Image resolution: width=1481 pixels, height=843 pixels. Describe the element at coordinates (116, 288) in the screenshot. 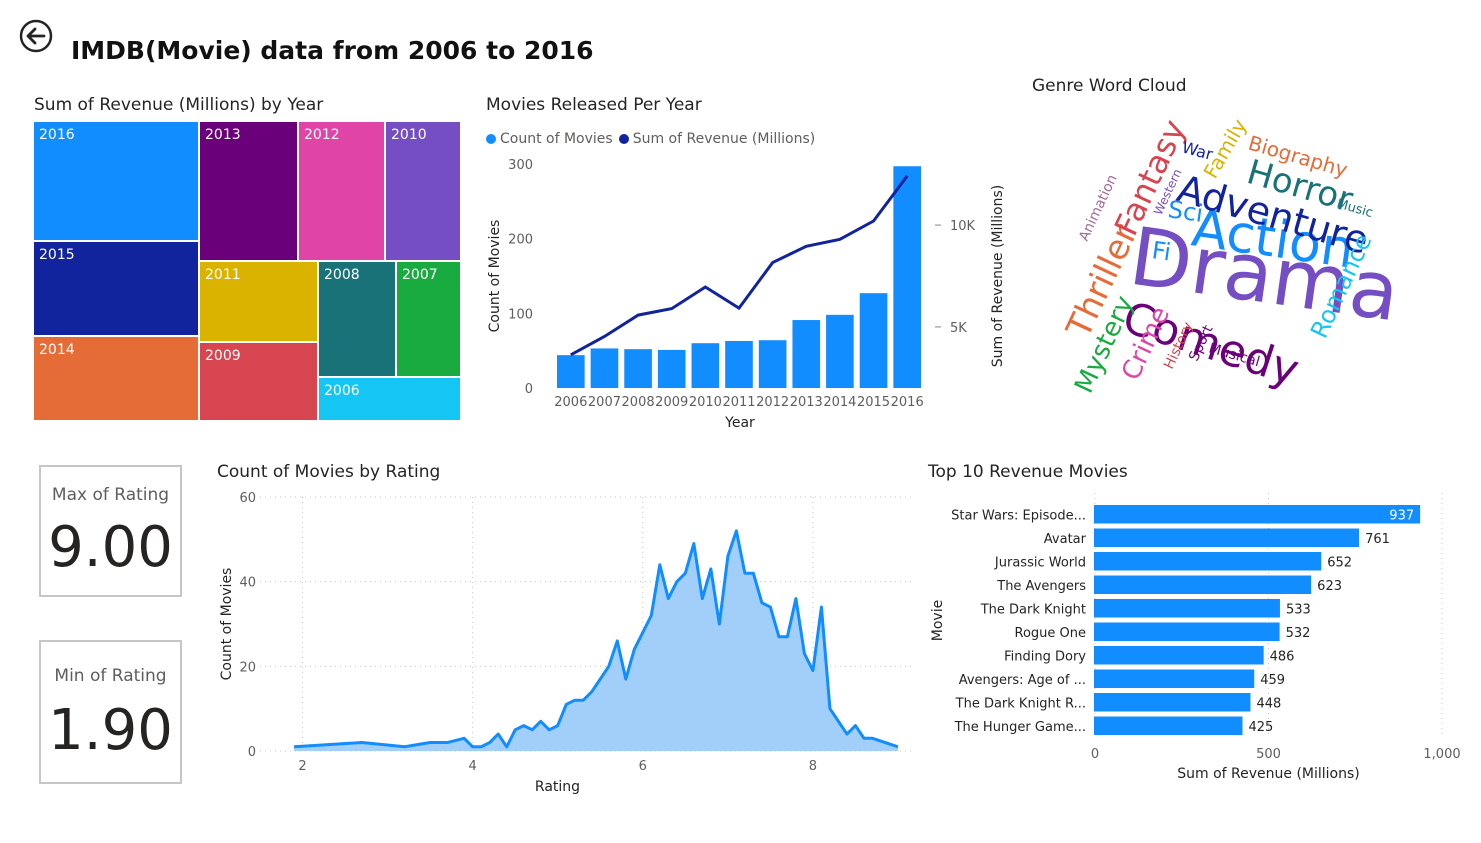

I see `treemap-tile-2015: 2015` at that location.